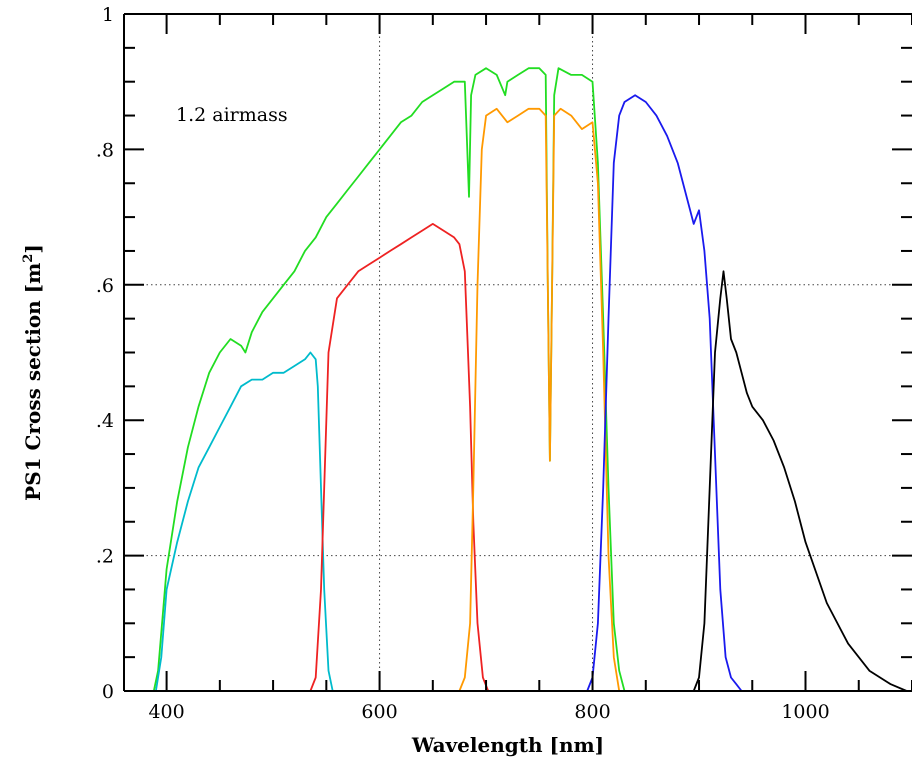 Image resolution: width=912 pixels, height=759 pixels. Describe the element at coordinates (105, 421) in the screenshot. I see `y-tick-label: .4` at that location.